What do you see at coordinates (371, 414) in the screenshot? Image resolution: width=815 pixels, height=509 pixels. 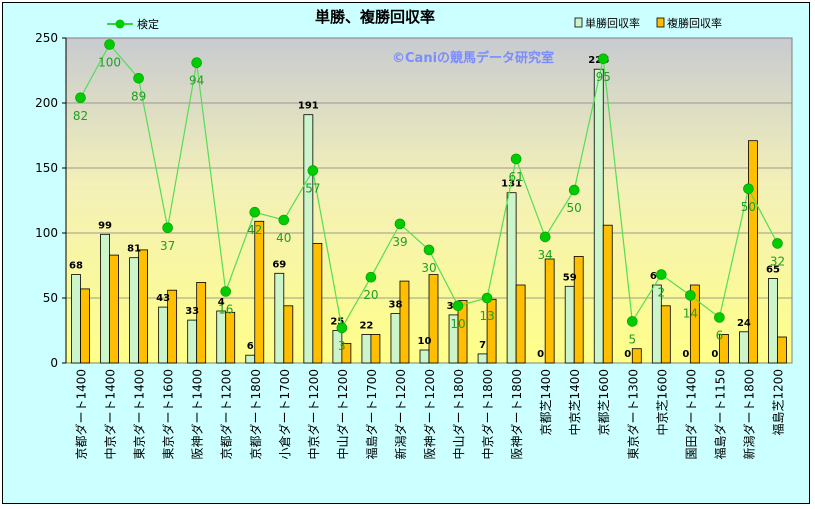 I see `x-category-label: 福島ダート1700` at bounding box center [371, 414].